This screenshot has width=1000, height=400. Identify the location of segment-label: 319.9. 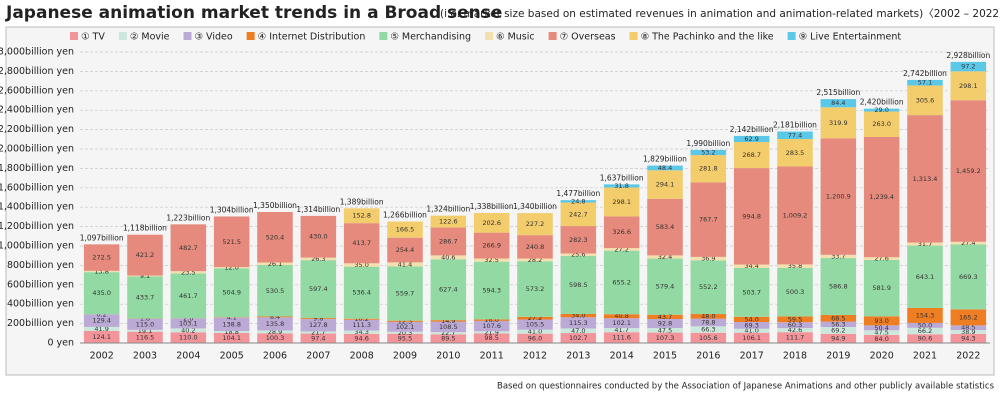
(838, 123).